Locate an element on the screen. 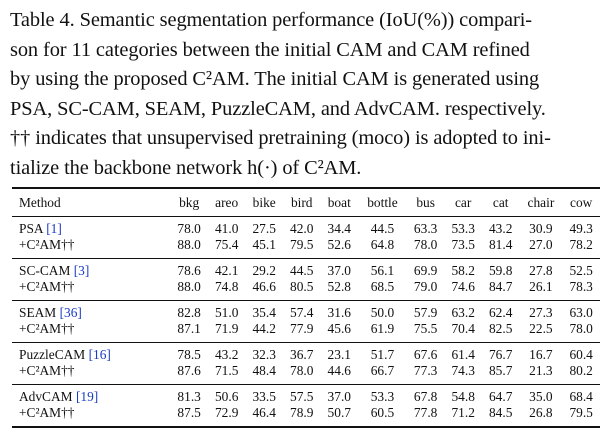 This screenshot has height=433, width=612. value-cell: 32.3 is located at coordinates (264, 352).